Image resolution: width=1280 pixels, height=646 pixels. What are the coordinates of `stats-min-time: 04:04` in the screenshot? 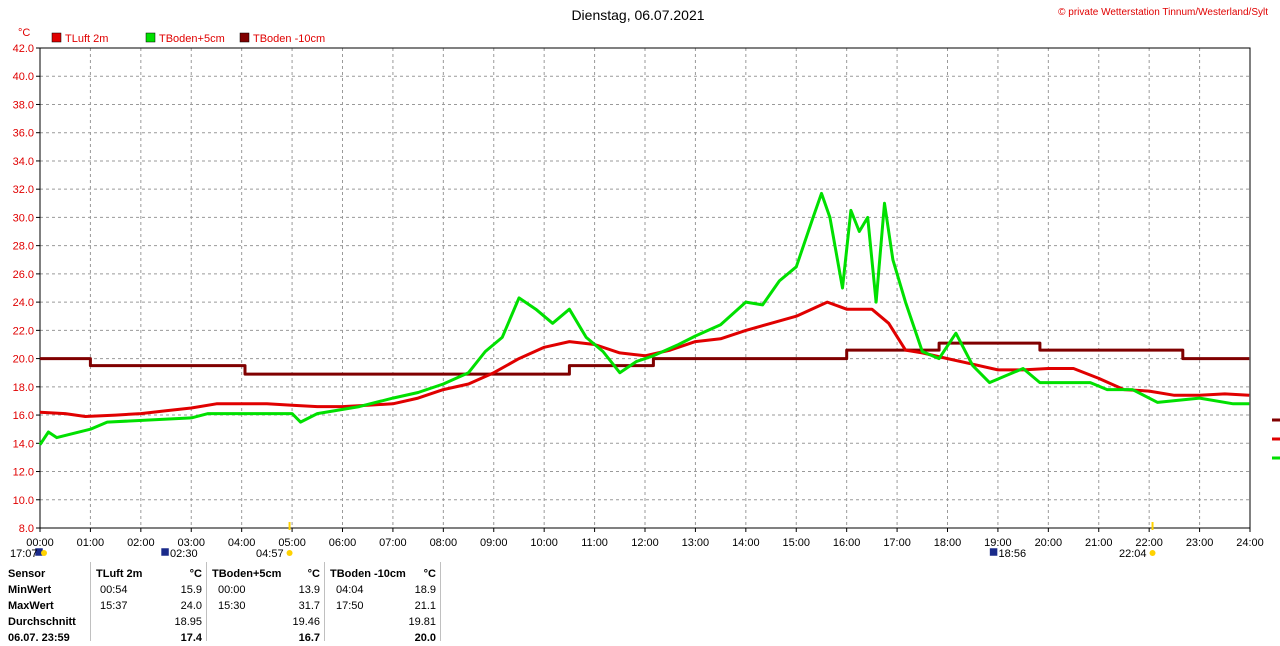 It's located at (350, 590).